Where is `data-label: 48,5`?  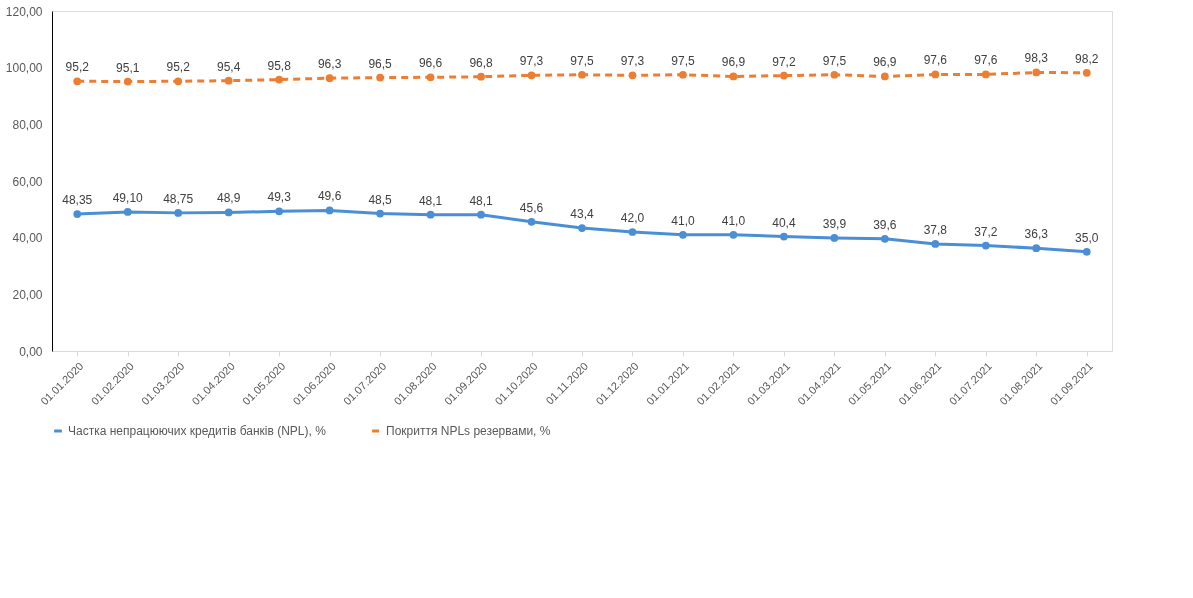 data-label: 48,5 is located at coordinates (380, 199).